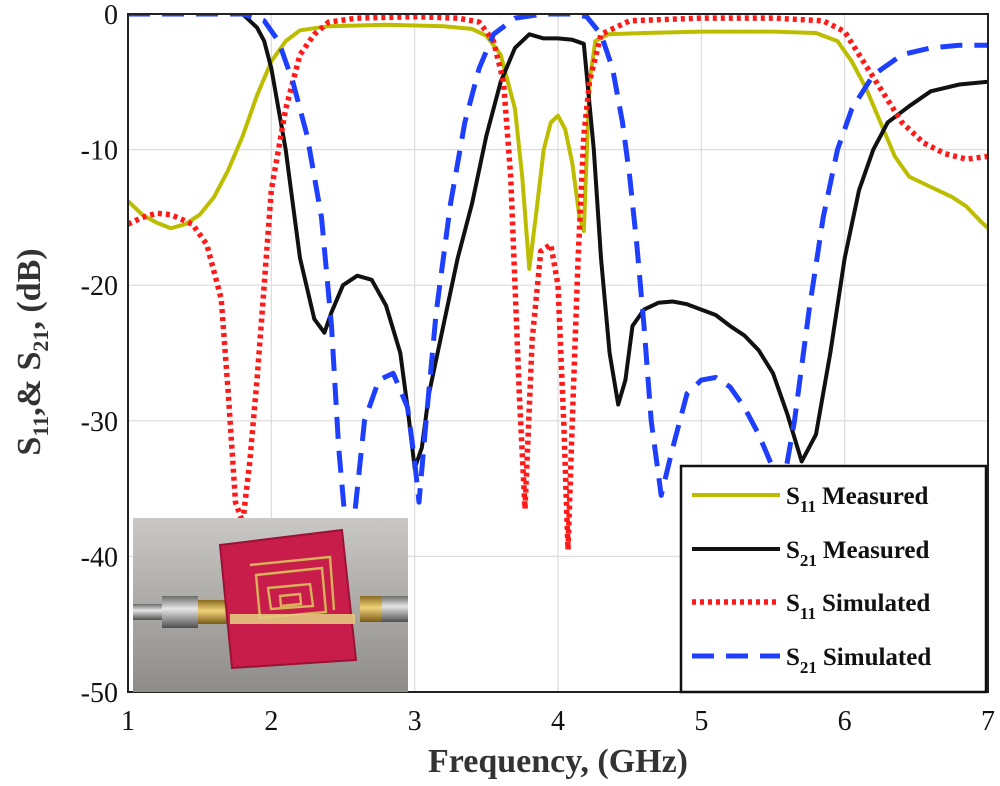 The height and width of the screenshot is (786, 1000). Describe the element at coordinates (857, 553) in the screenshot. I see `legend-label: S21 Measured` at that location.